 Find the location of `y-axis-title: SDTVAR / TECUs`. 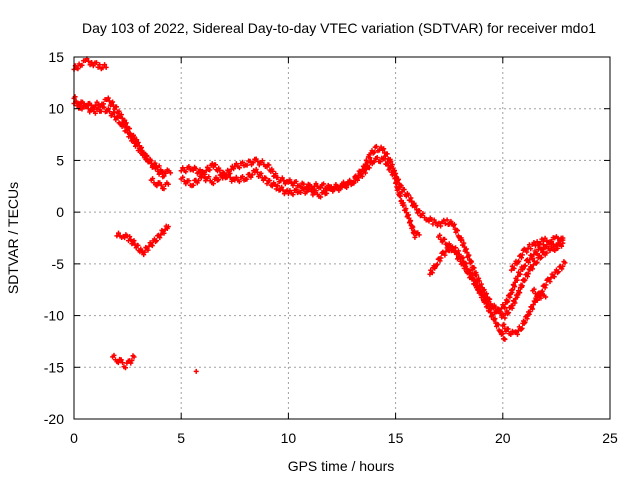

y-axis-title: SDTVAR / TECUs is located at coordinates (13, 238).